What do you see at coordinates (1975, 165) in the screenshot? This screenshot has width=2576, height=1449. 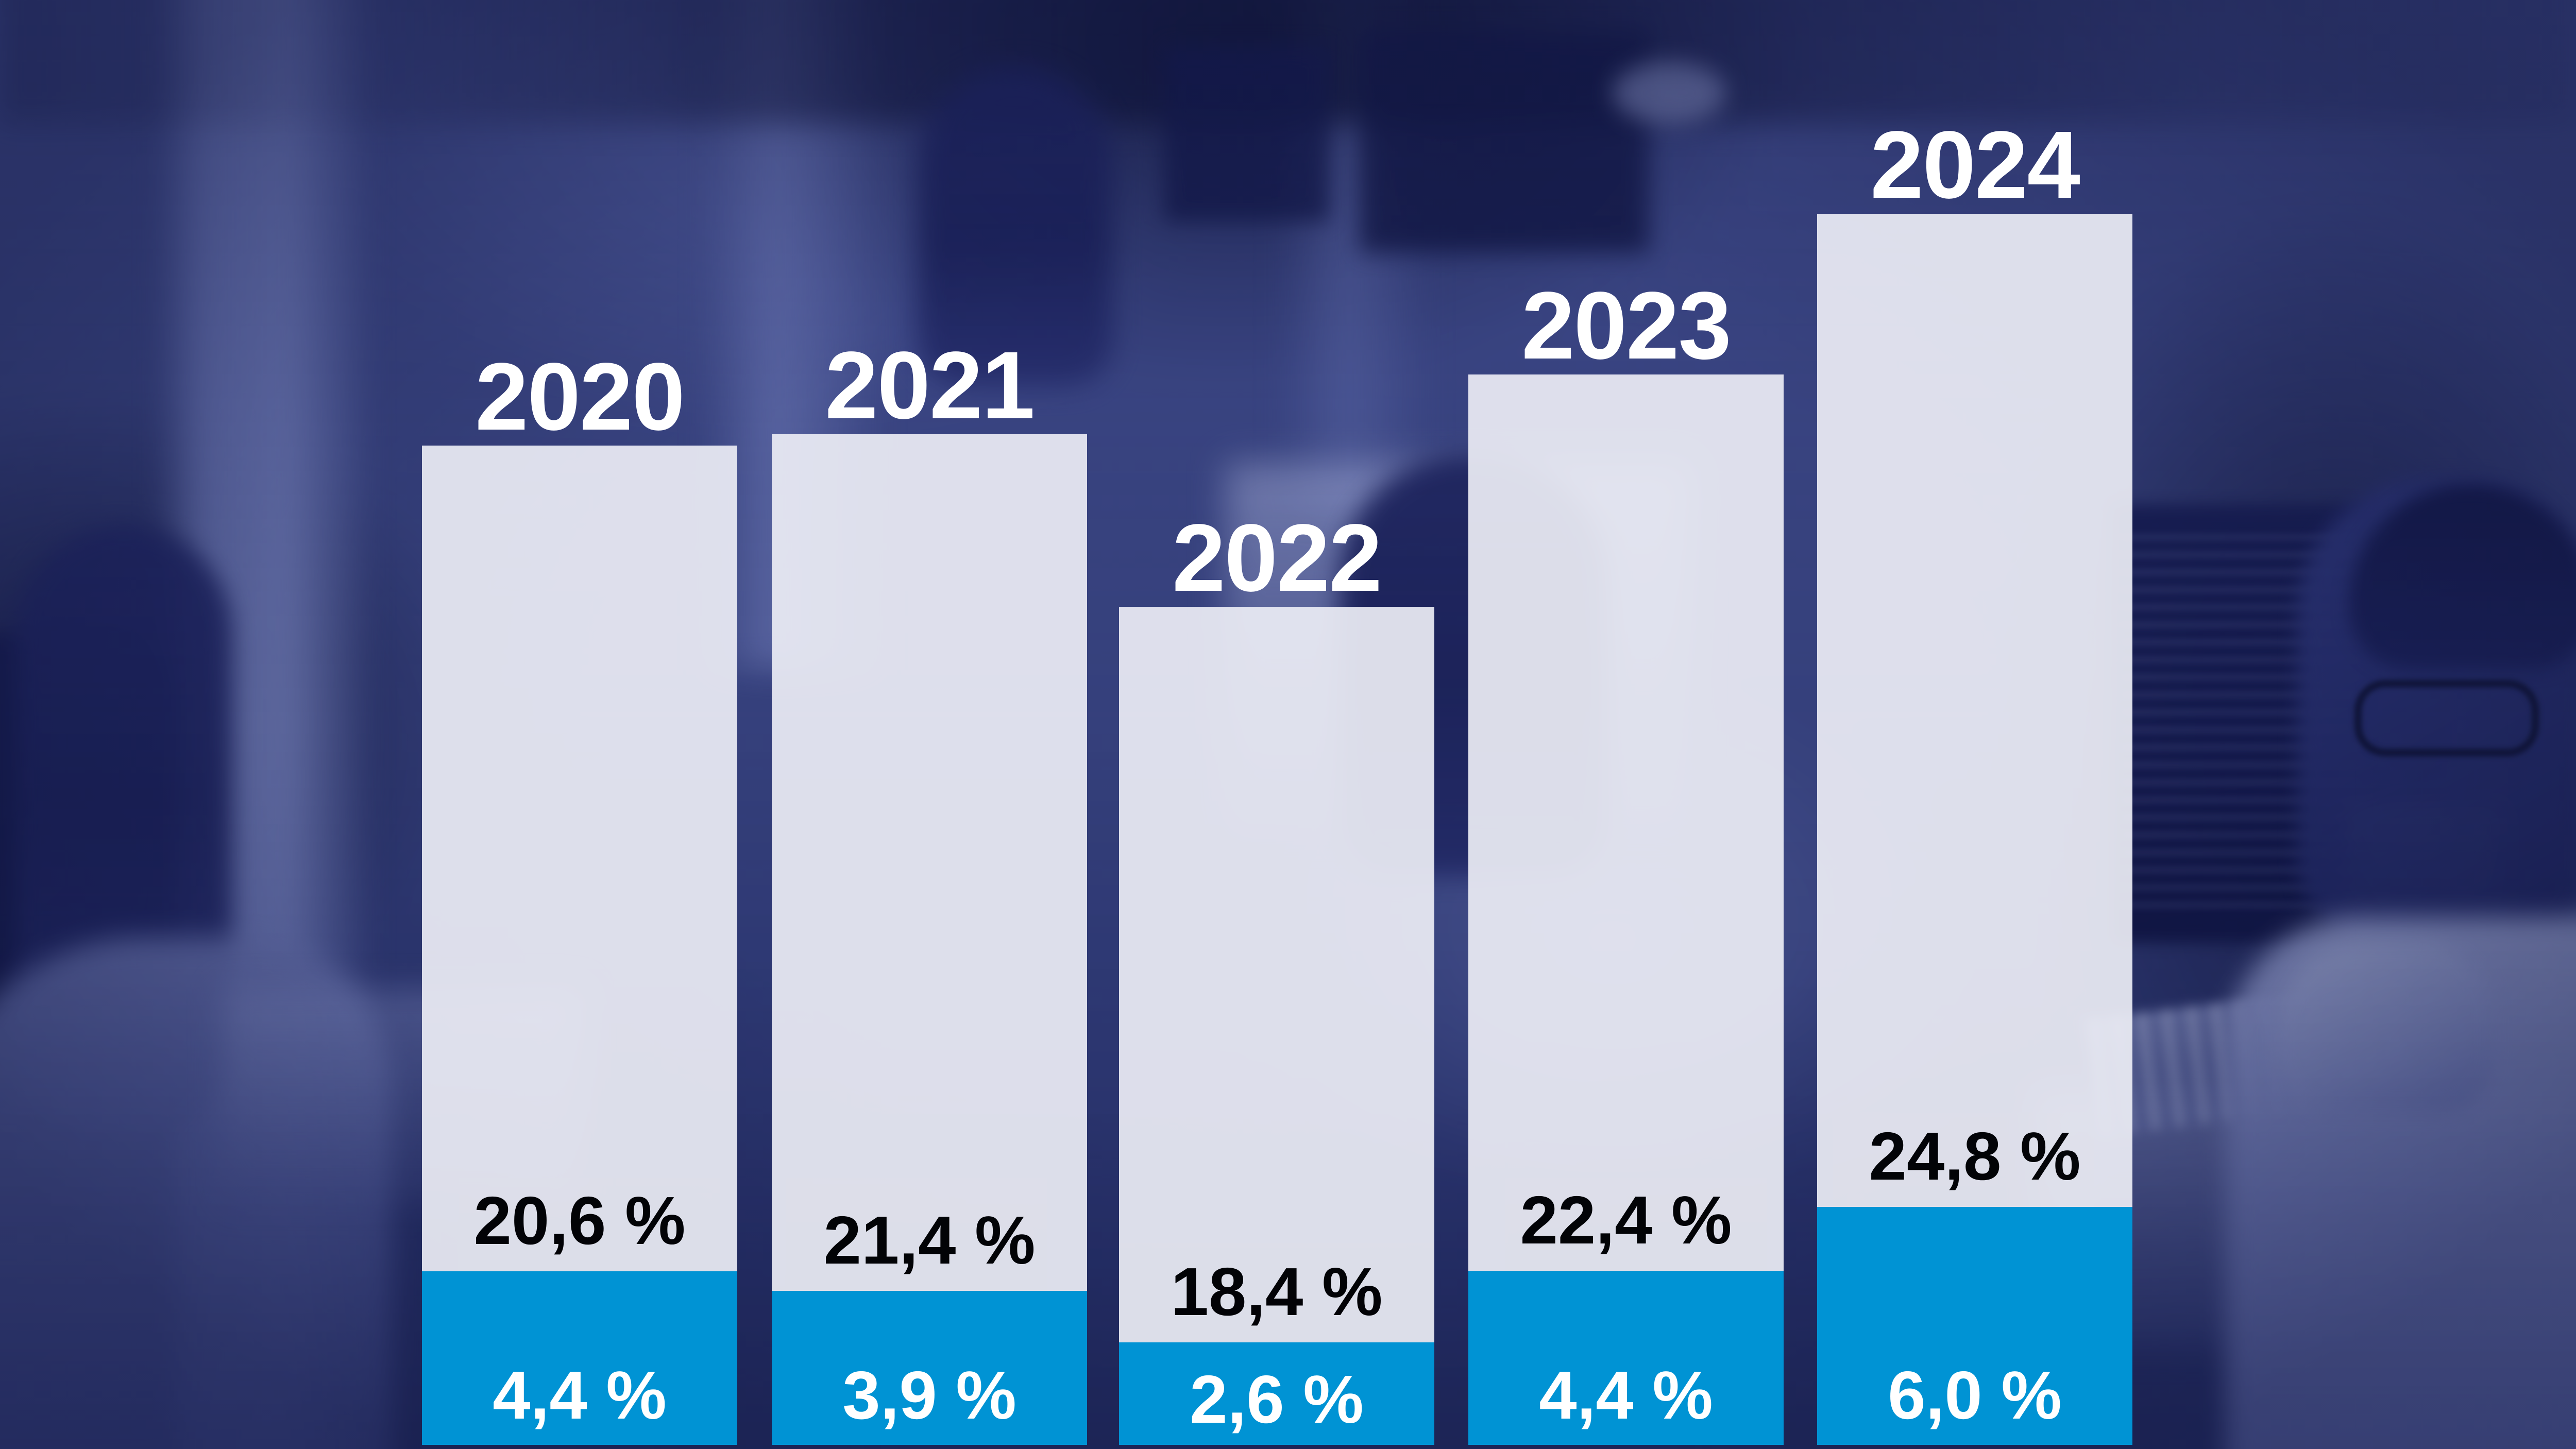 I see `bar-year-label-2024: 2024` at bounding box center [1975, 165].